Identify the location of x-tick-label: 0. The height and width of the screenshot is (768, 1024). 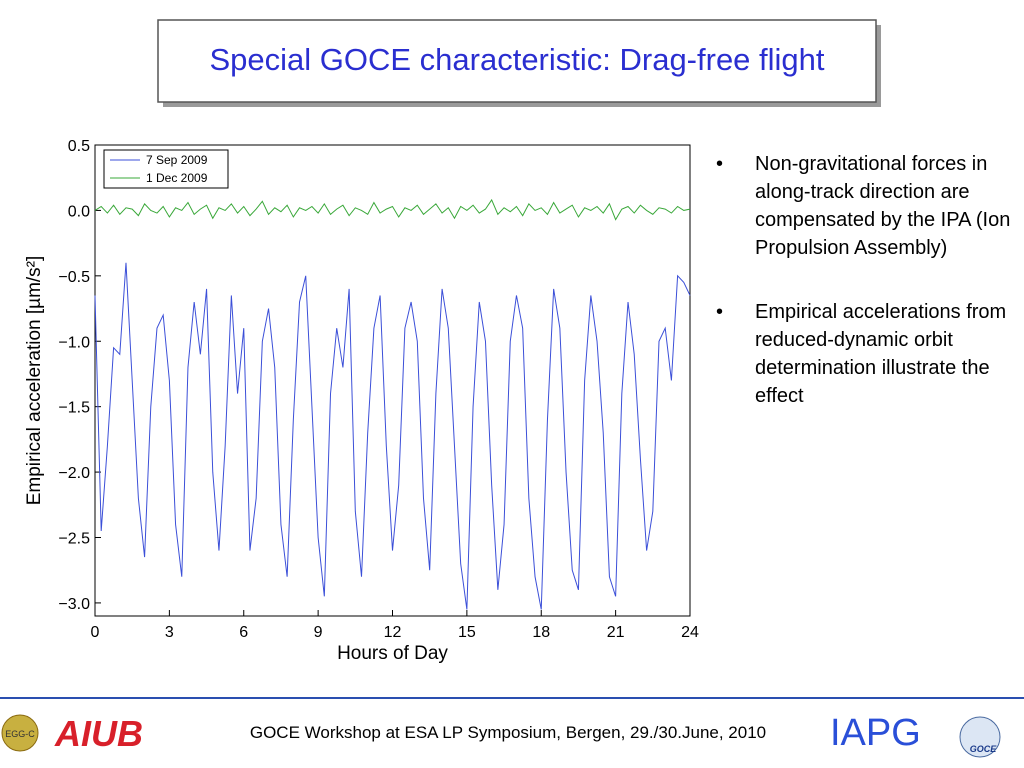
(95, 632).